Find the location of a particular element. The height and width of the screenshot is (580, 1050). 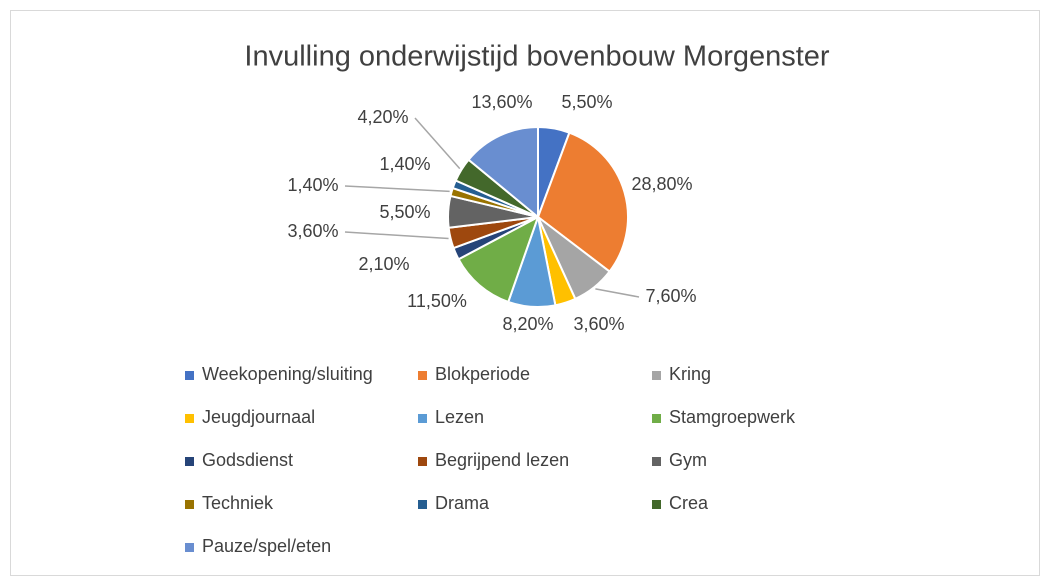

data-label: 28,80% is located at coordinates (661, 184).